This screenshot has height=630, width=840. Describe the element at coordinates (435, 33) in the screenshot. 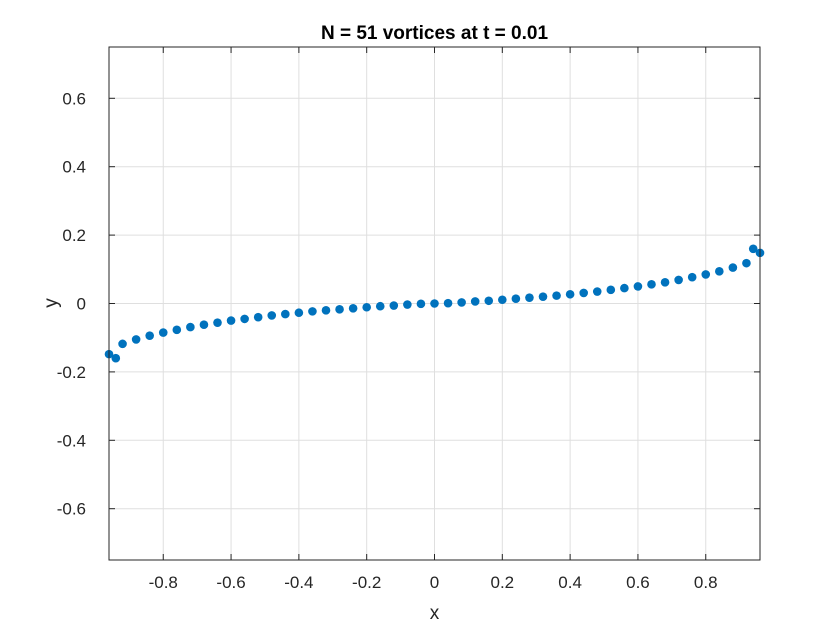

I see `chart-title: N = 51 vortices at t = 0.01` at that location.